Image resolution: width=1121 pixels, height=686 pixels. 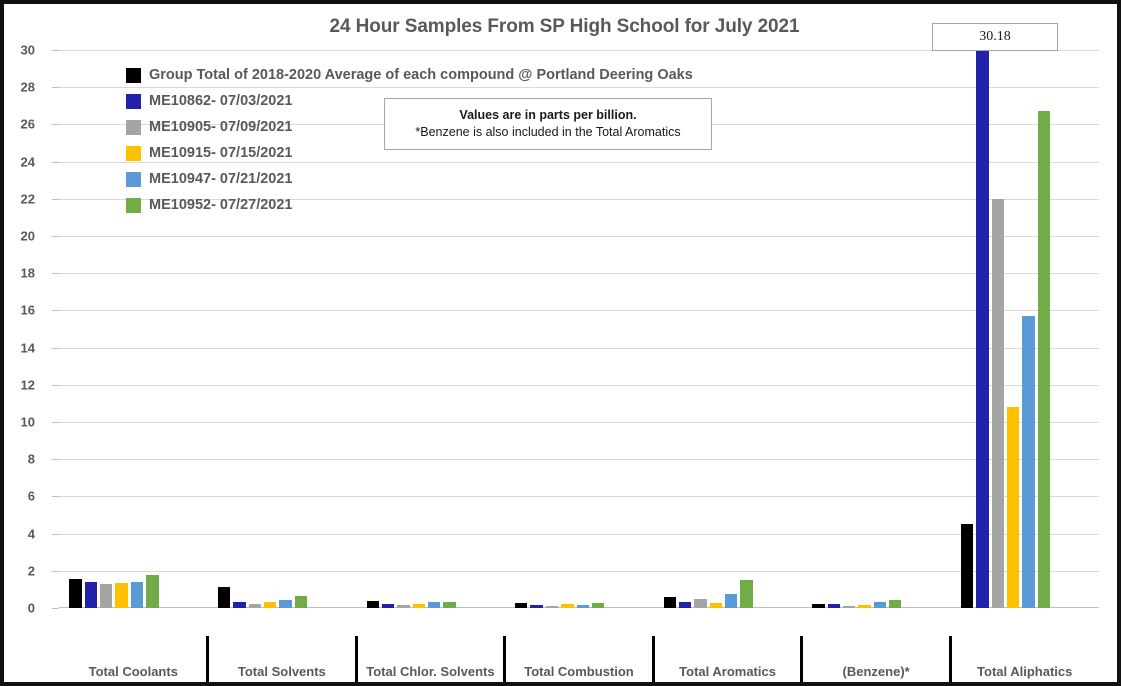 I want to click on legend-item: ME10952- 07/27/2021, so click(x=409, y=205).